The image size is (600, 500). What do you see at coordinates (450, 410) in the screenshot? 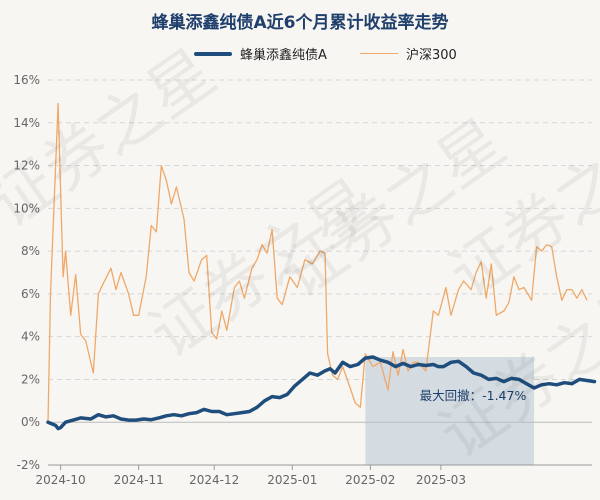
I see `drawdown-region` at bounding box center [450, 410].